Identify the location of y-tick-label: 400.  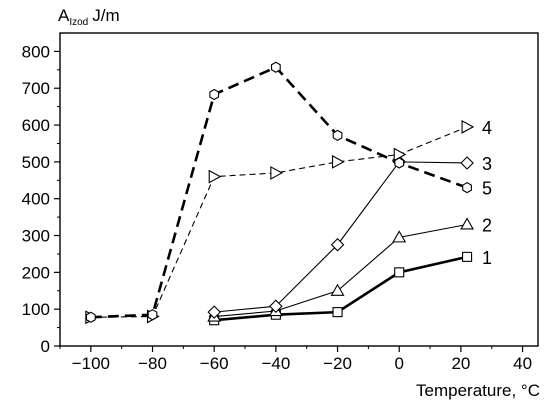
(36, 199).